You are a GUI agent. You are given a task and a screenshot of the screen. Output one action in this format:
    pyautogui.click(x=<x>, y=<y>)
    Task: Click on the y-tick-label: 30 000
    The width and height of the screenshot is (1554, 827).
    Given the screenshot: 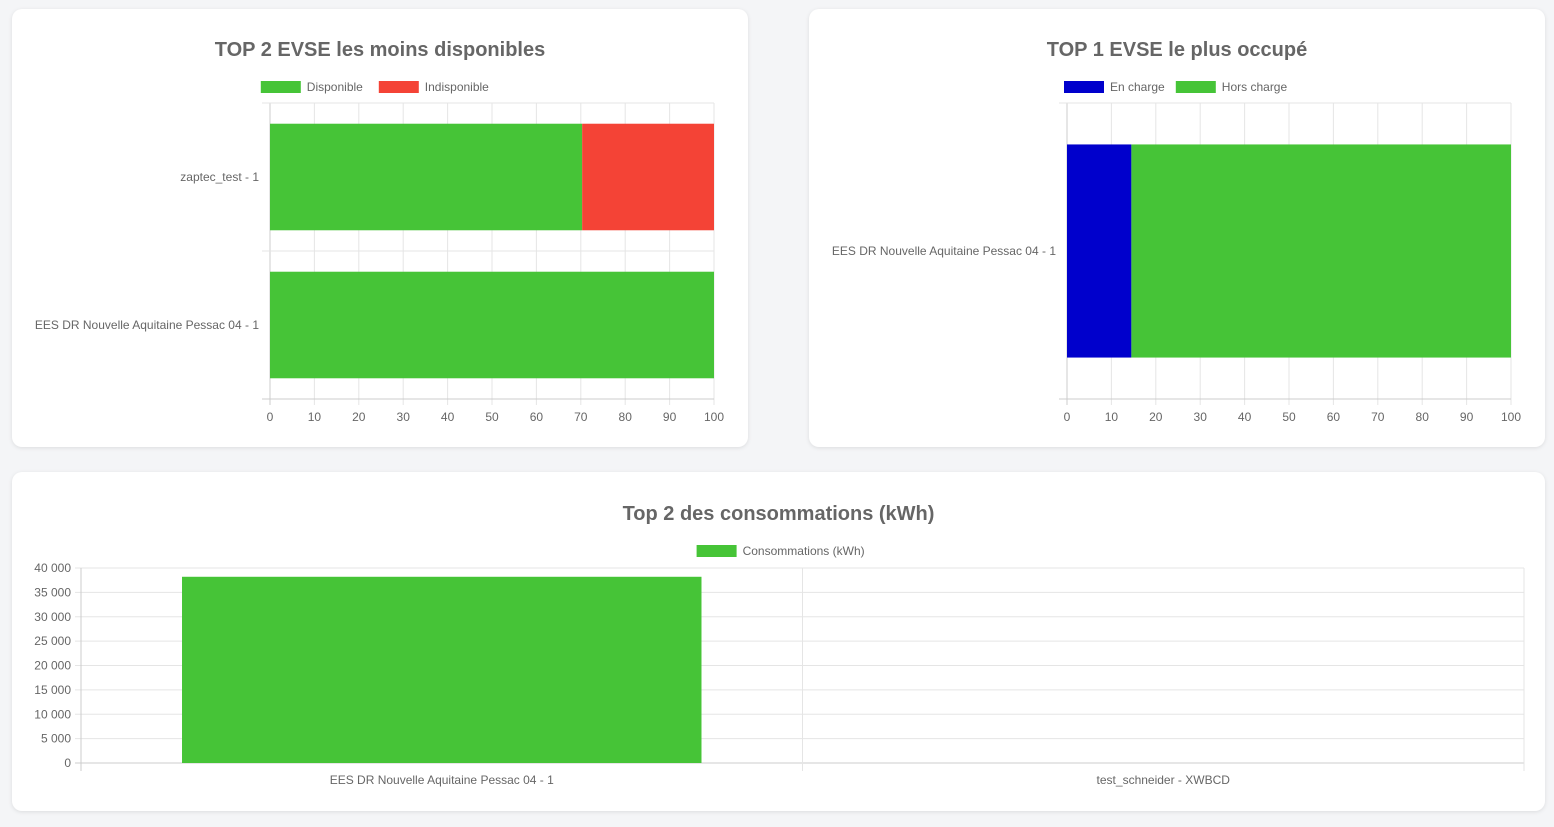 What is the action you would take?
    pyautogui.click(x=52, y=617)
    